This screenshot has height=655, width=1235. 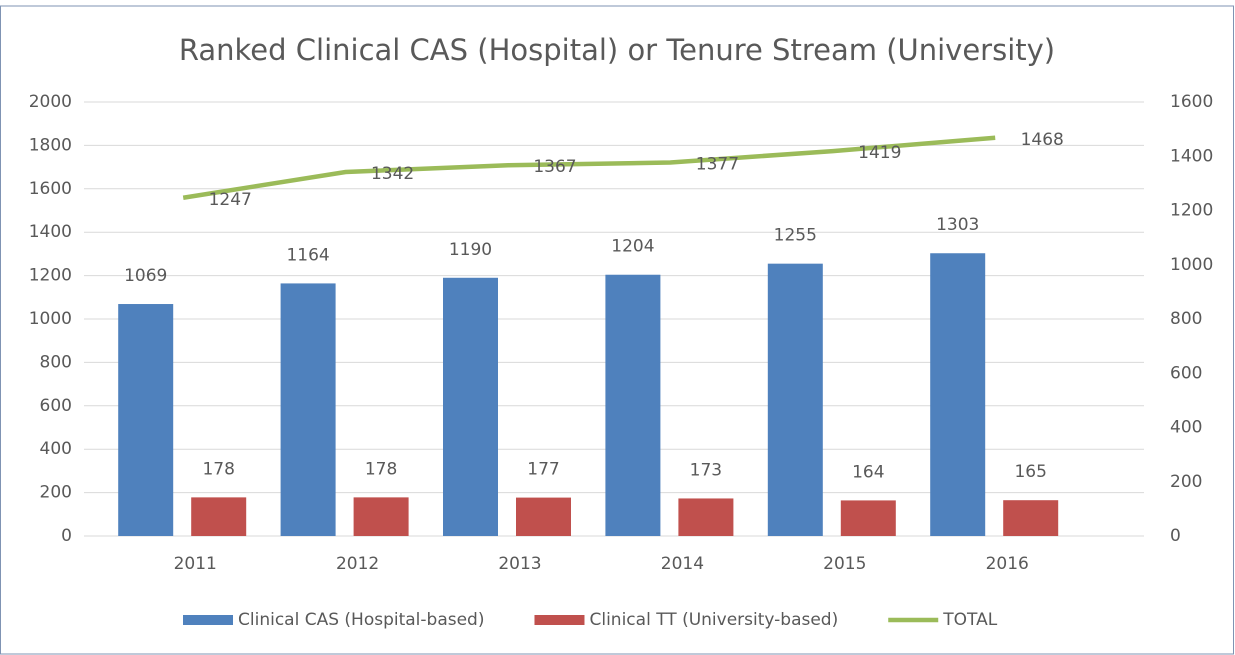 What do you see at coordinates (145, 276) in the screenshot?
I see `data-label: 1069` at bounding box center [145, 276].